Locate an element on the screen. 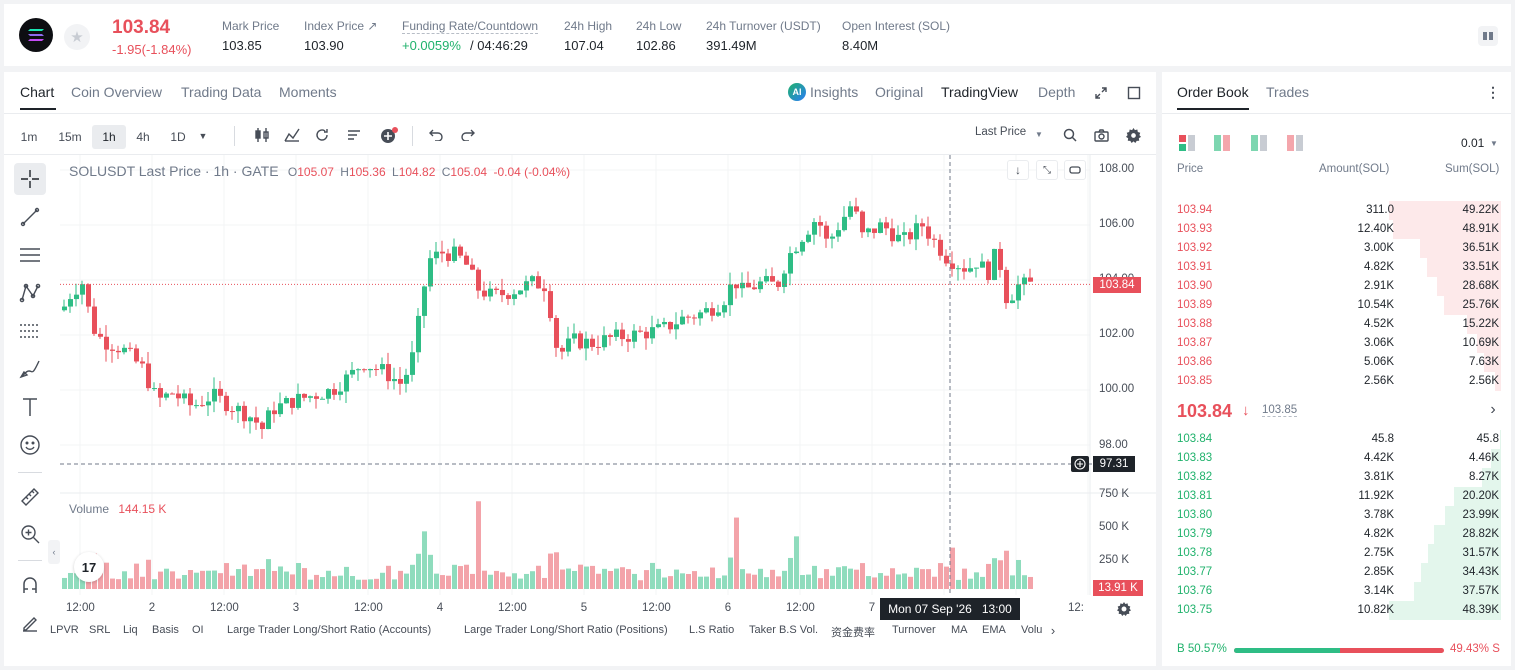 The image size is (1515, 670). add-alert-icon is located at coordinates (389, 135).